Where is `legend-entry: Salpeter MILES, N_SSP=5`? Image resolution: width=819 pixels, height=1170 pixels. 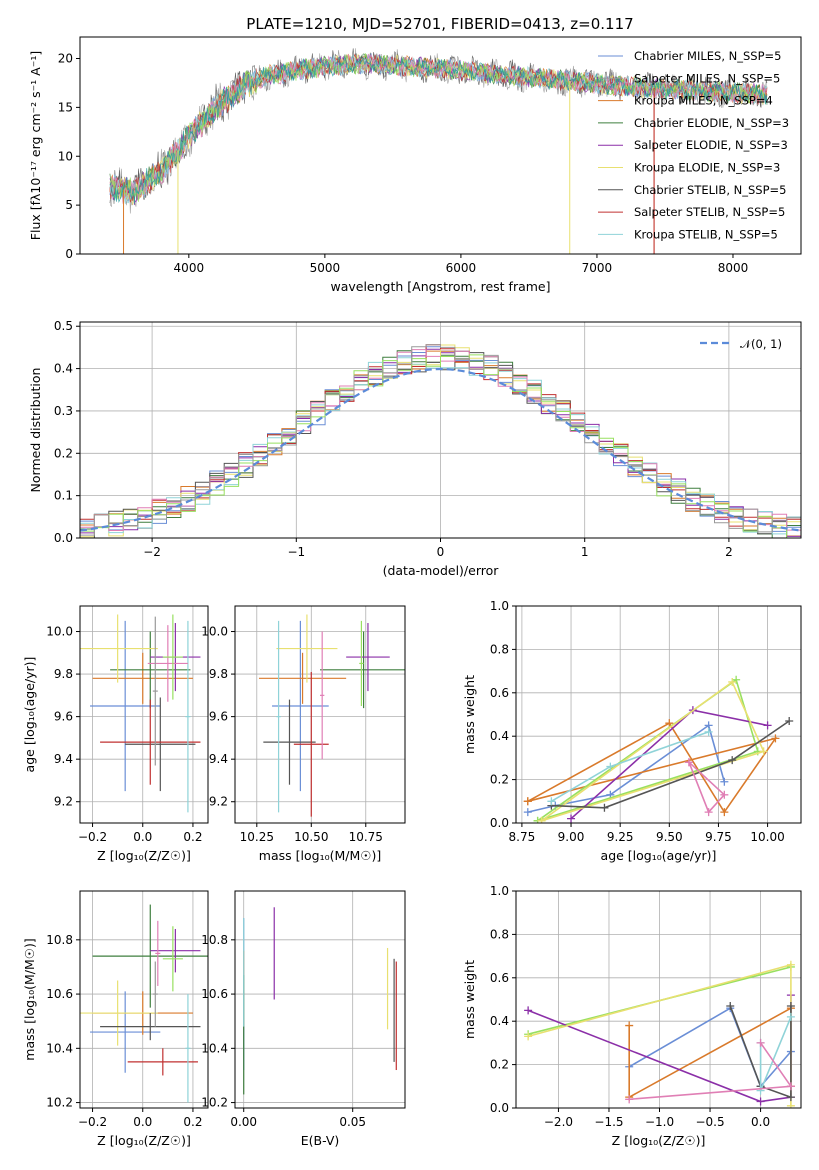
legend-entry: Salpeter MILES, N_SSP=5 is located at coordinates (707, 78).